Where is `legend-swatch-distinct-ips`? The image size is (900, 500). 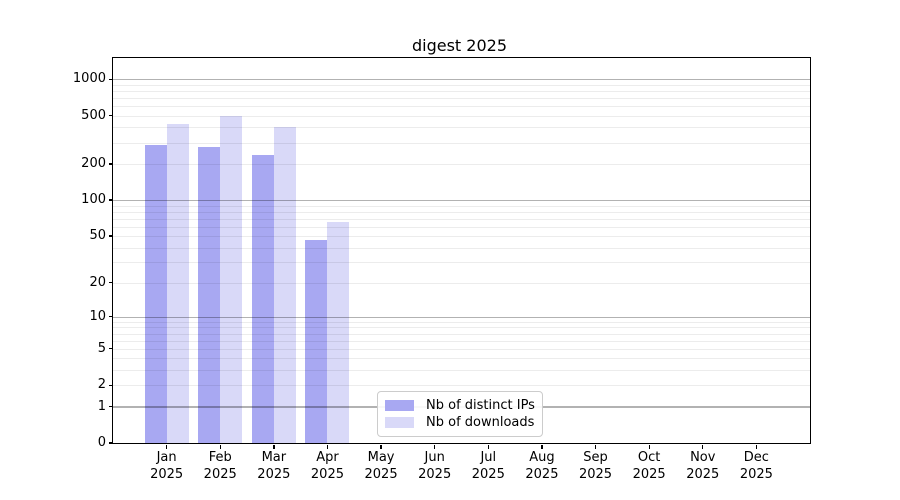 legend-swatch-distinct-ips is located at coordinates (399, 405).